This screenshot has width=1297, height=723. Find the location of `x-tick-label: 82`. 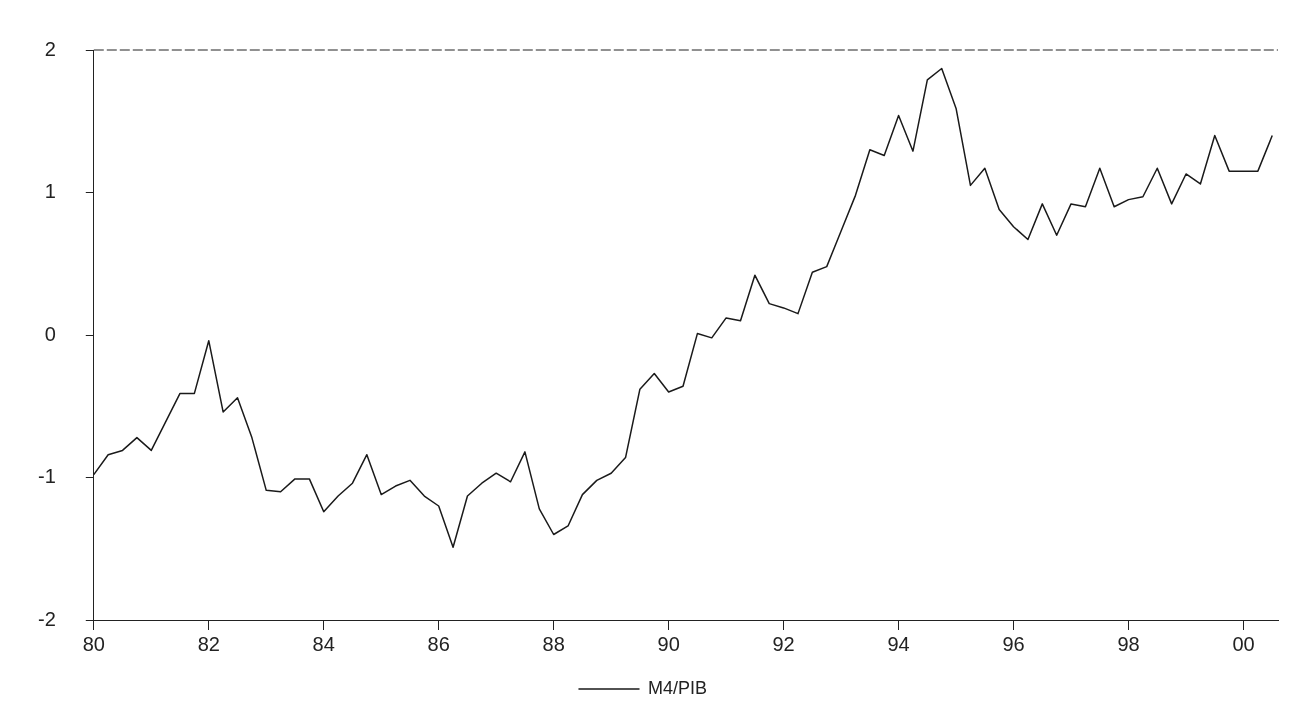

x-tick-label: 82 is located at coordinates (208, 643).